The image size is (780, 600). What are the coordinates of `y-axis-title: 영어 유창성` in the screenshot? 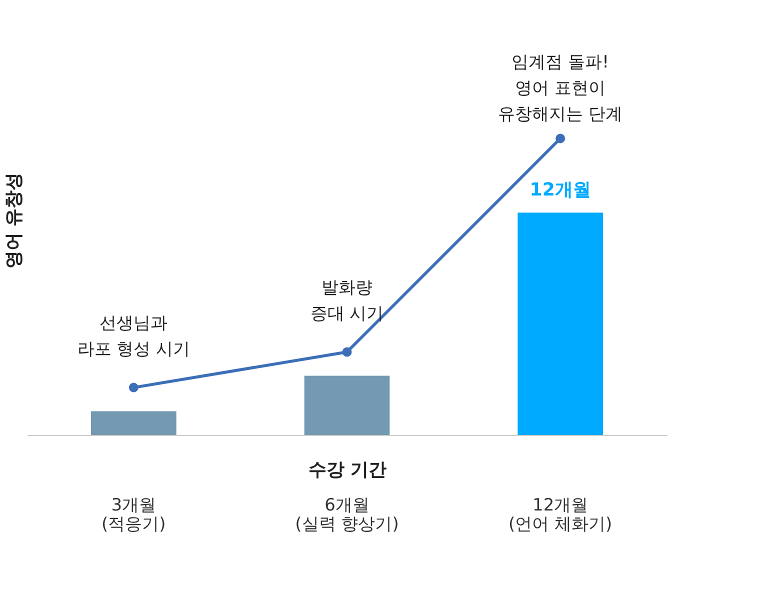 It's located at (14, 220).